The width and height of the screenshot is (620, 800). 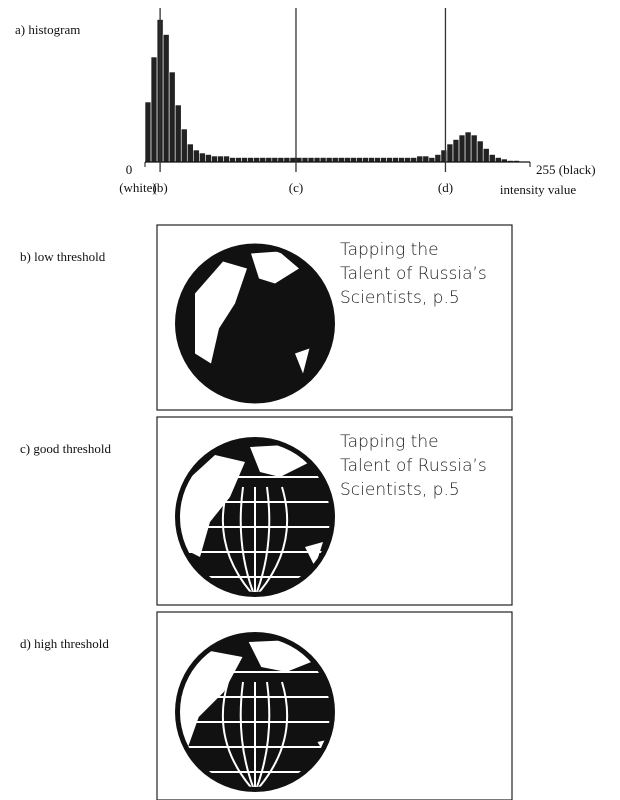 What do you see at coordinates (138, 187) in the screenshot?
I see `x-start-note: (white)` at bounding box center [138, 187].